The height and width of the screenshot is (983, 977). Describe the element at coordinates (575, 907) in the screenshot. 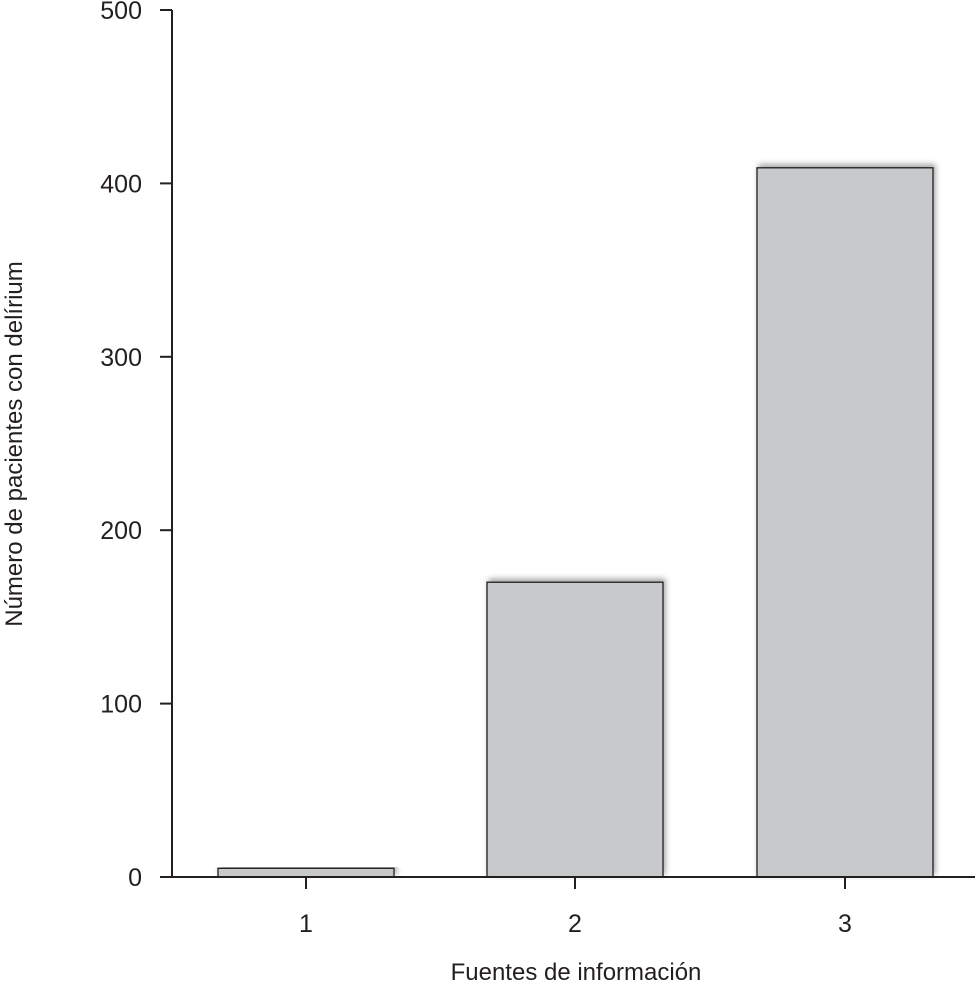

I see `x-axis-ticks: 1 2 3` at that location.